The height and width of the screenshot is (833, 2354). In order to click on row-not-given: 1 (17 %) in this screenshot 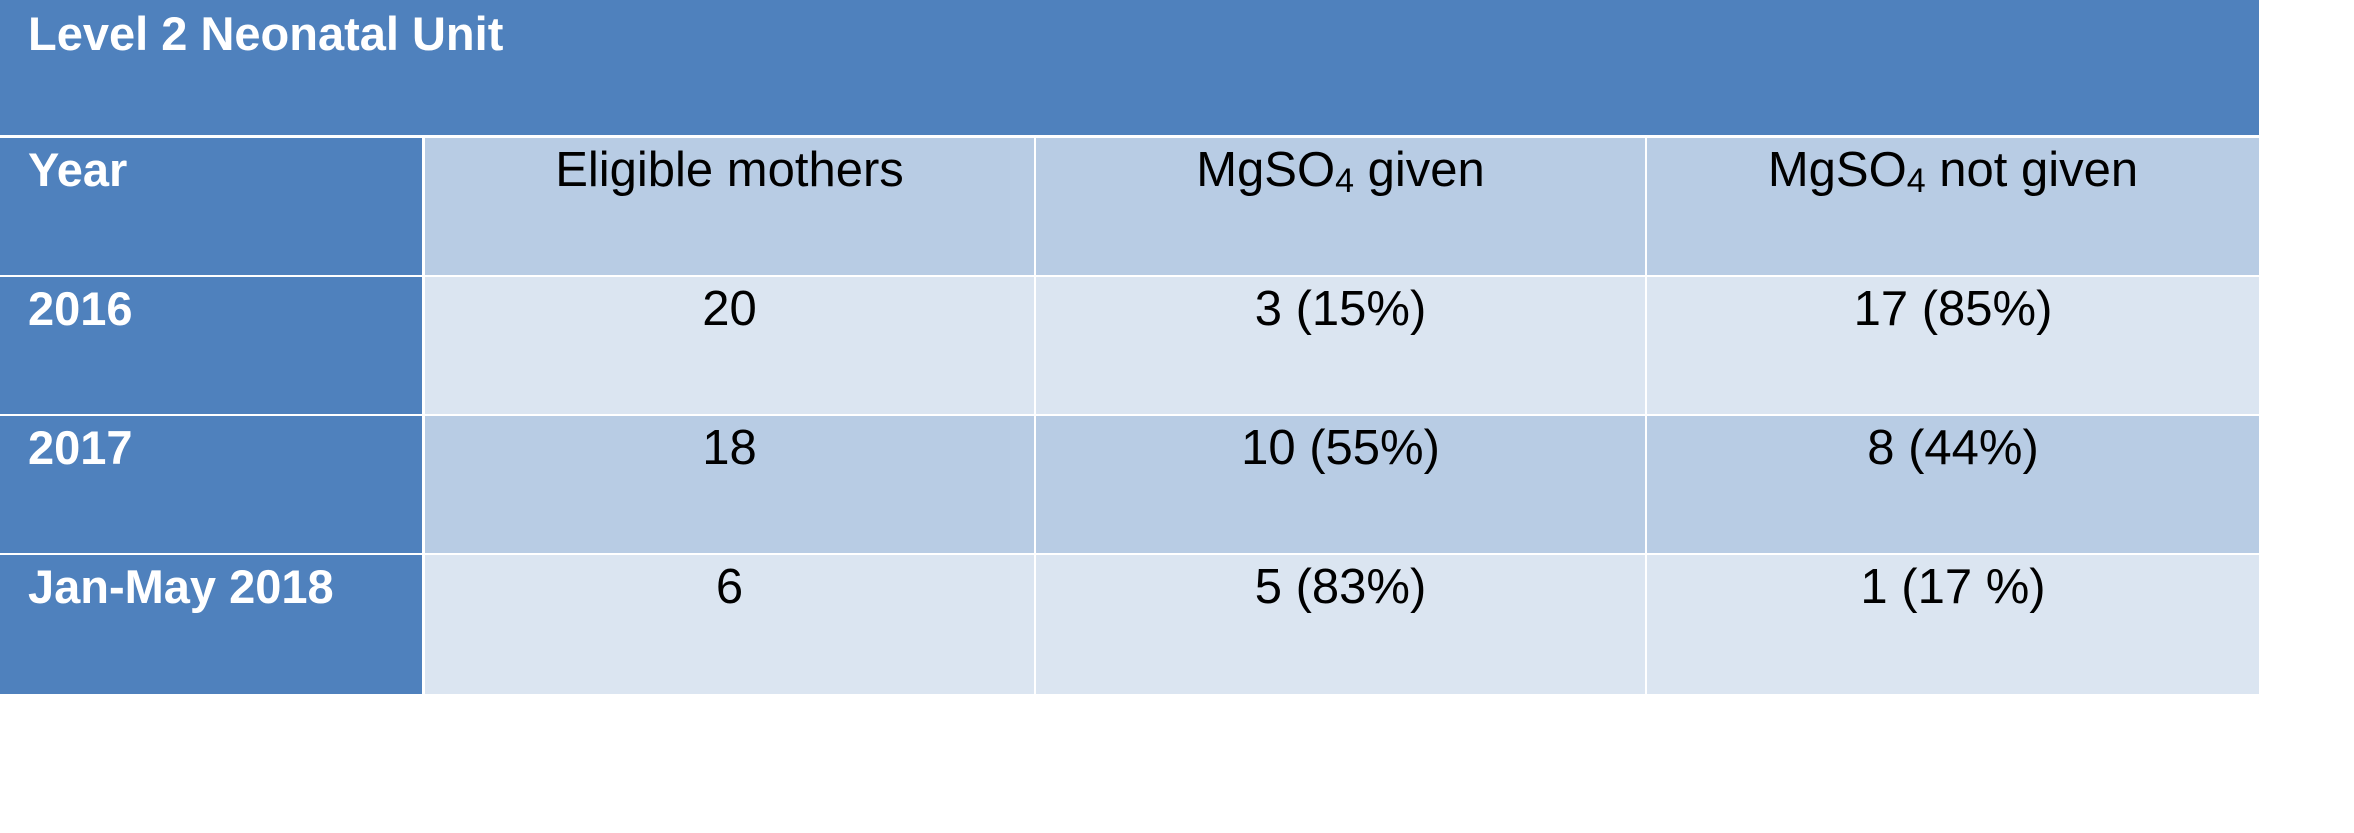, I will do `click(1953, 624)`.